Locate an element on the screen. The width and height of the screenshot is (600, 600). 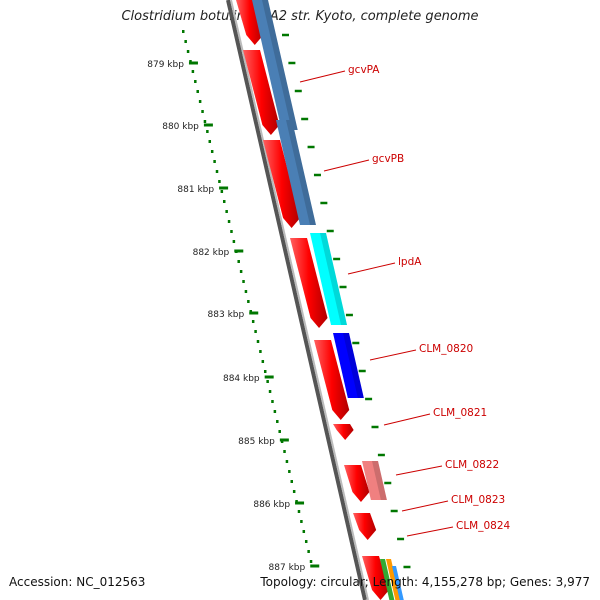
kbp-label: 886 kbp is located at coordinates (271, 505).